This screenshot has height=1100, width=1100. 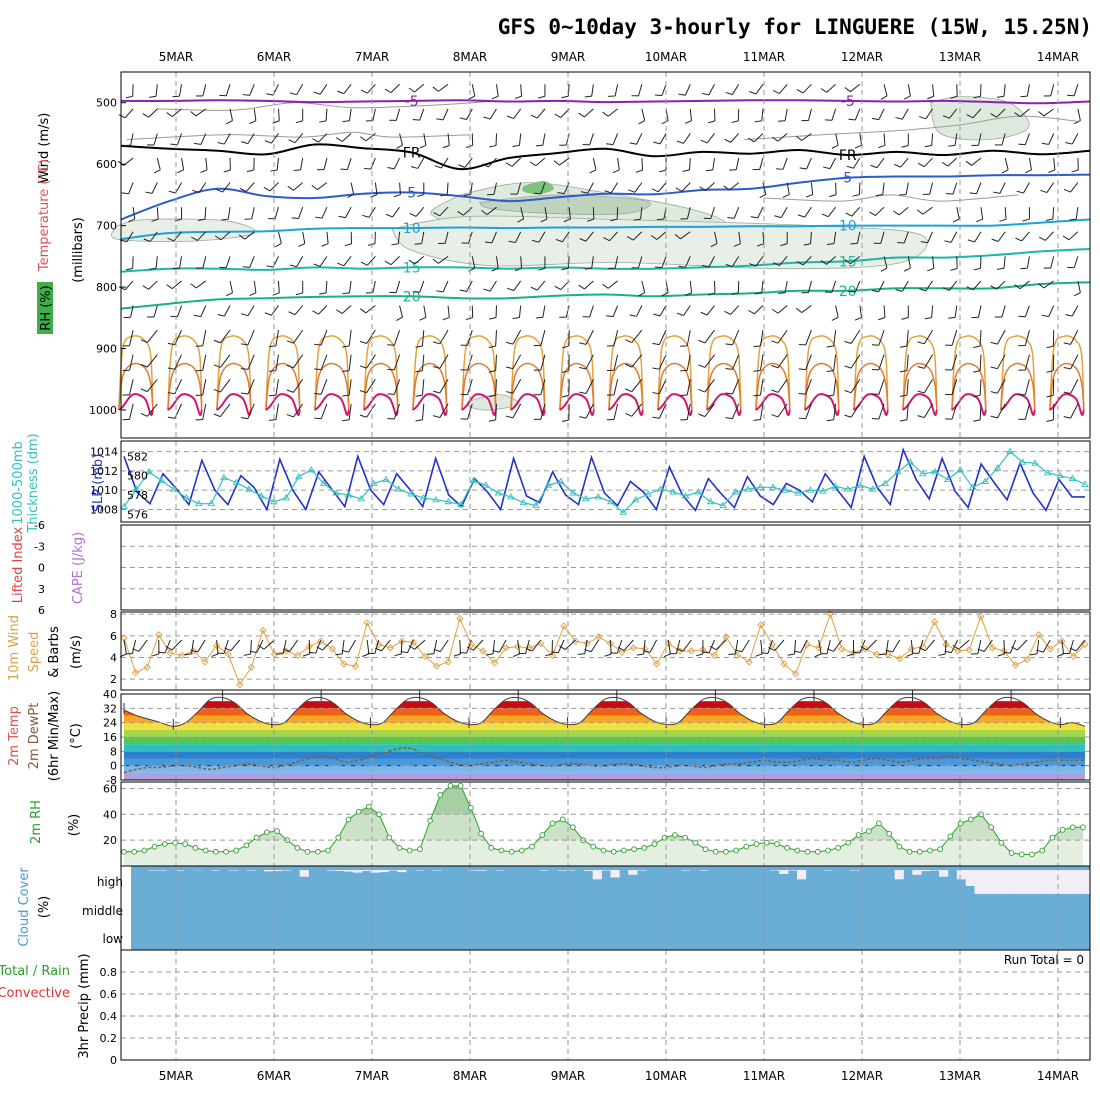 I want to click on li-tick: -3, so click(x=39, y=546).